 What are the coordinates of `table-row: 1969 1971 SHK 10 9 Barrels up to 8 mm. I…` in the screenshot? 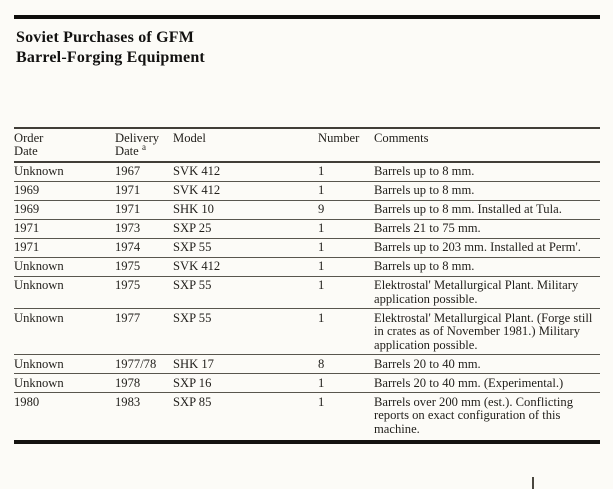 It's located at (307, 210).